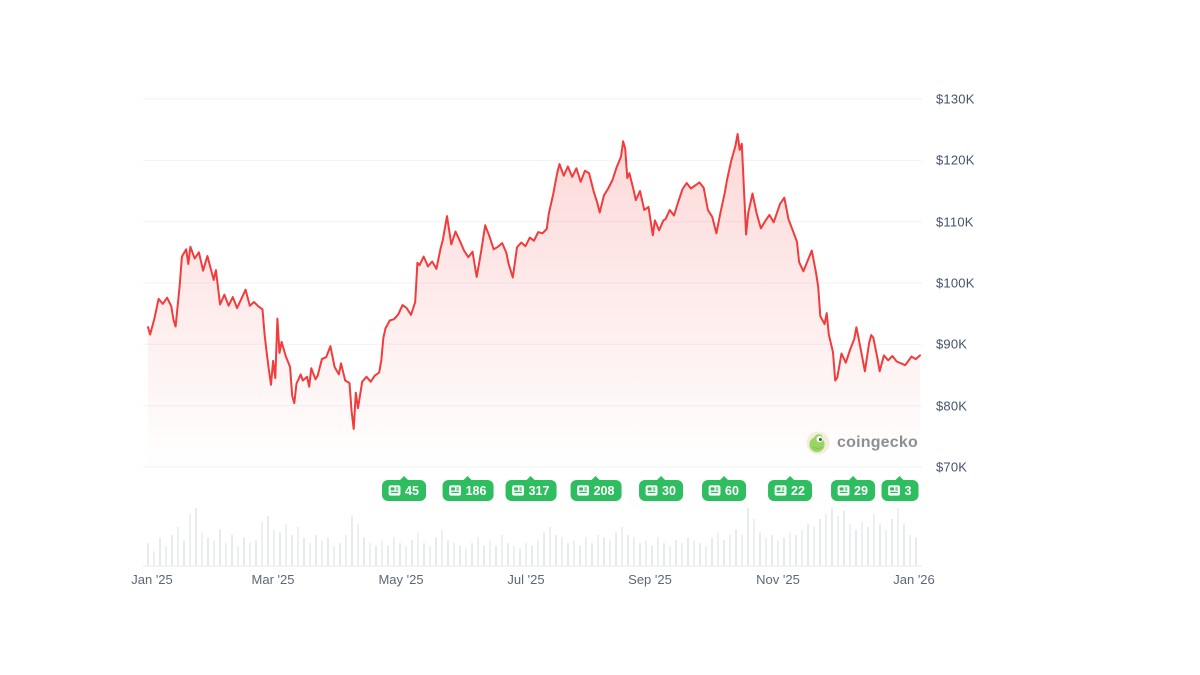 The width and height of the screenshot is (1200, 675). I want to click on news-count-badge: 3, so click(900, 488).